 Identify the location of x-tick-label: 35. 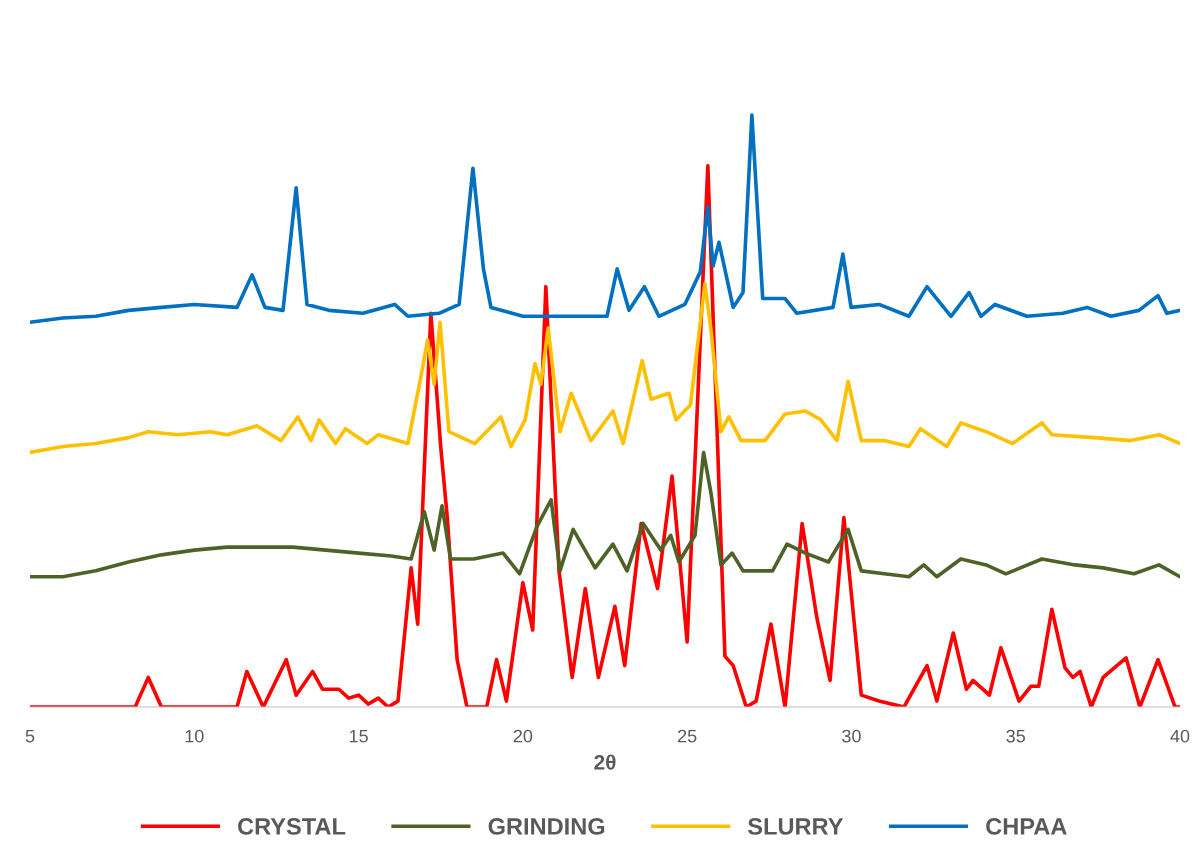
(1015, 736).